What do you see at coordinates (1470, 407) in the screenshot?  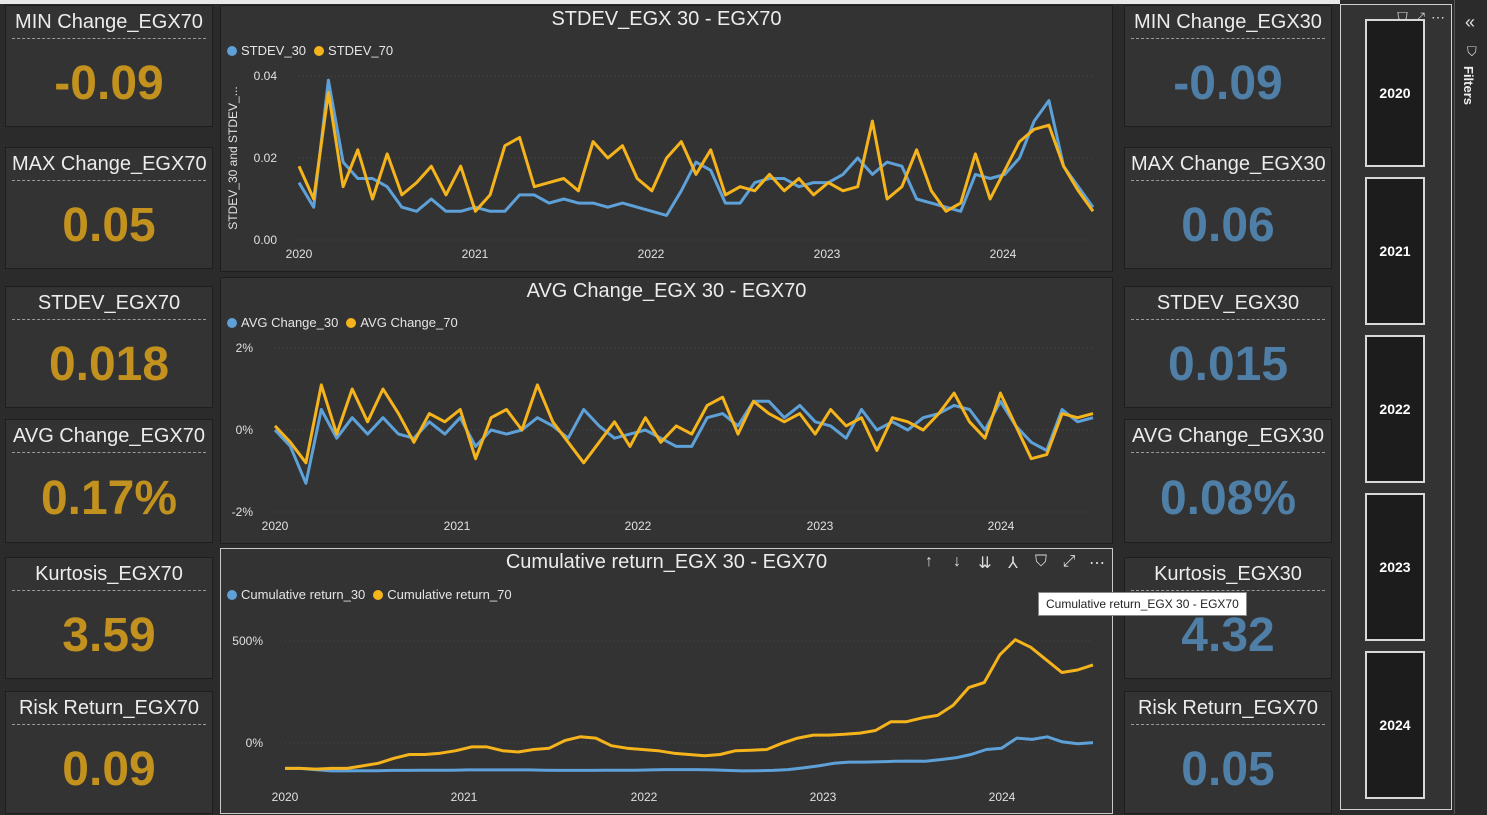 I see `filters-pane: « ⛉ Filters` at bounding box center [1470, 407].